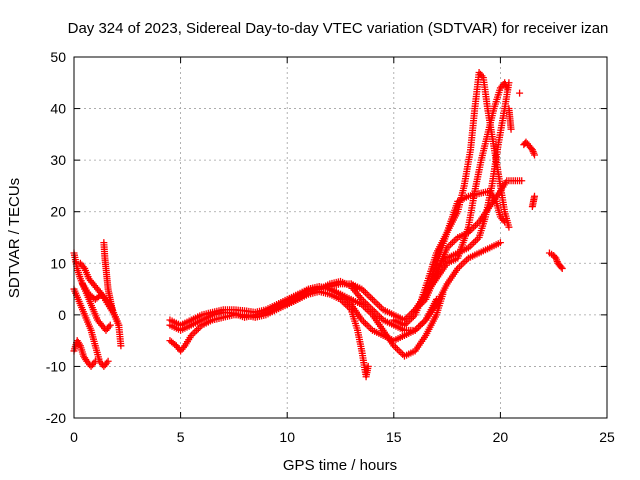 The width and height of the screenshot is (640, 480). Describe the element at coordinates (533, 201) in the screenshot. I see `series-track-t` at that location.